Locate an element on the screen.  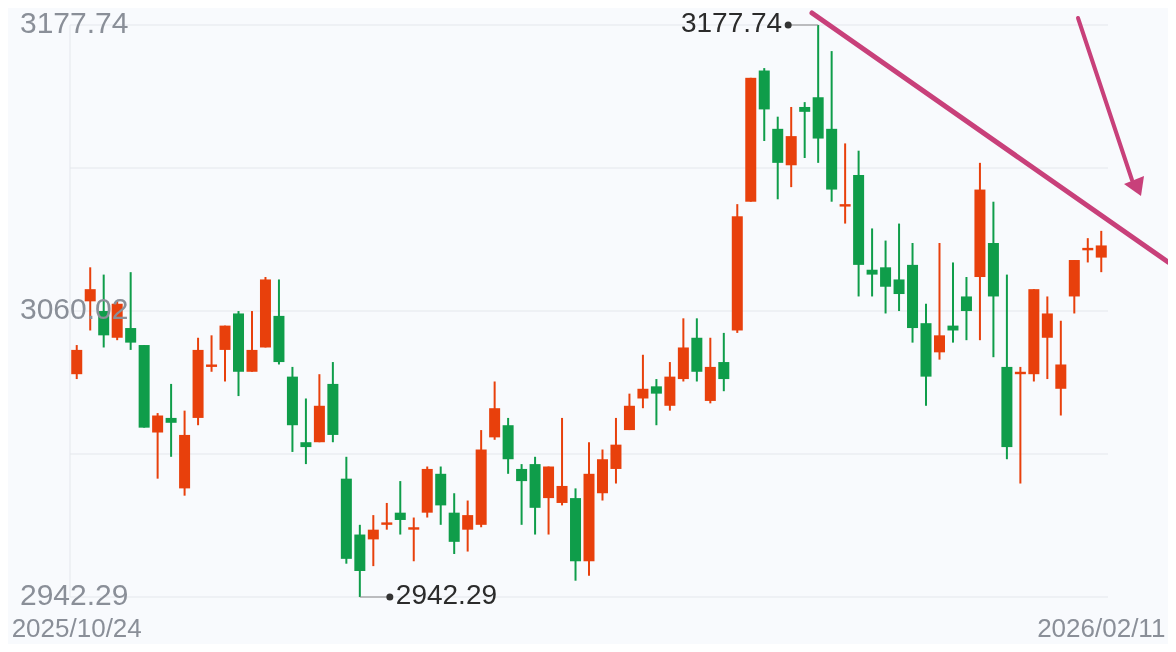
y-tick-label: 2942.29 is located at coordinates (74, 594).